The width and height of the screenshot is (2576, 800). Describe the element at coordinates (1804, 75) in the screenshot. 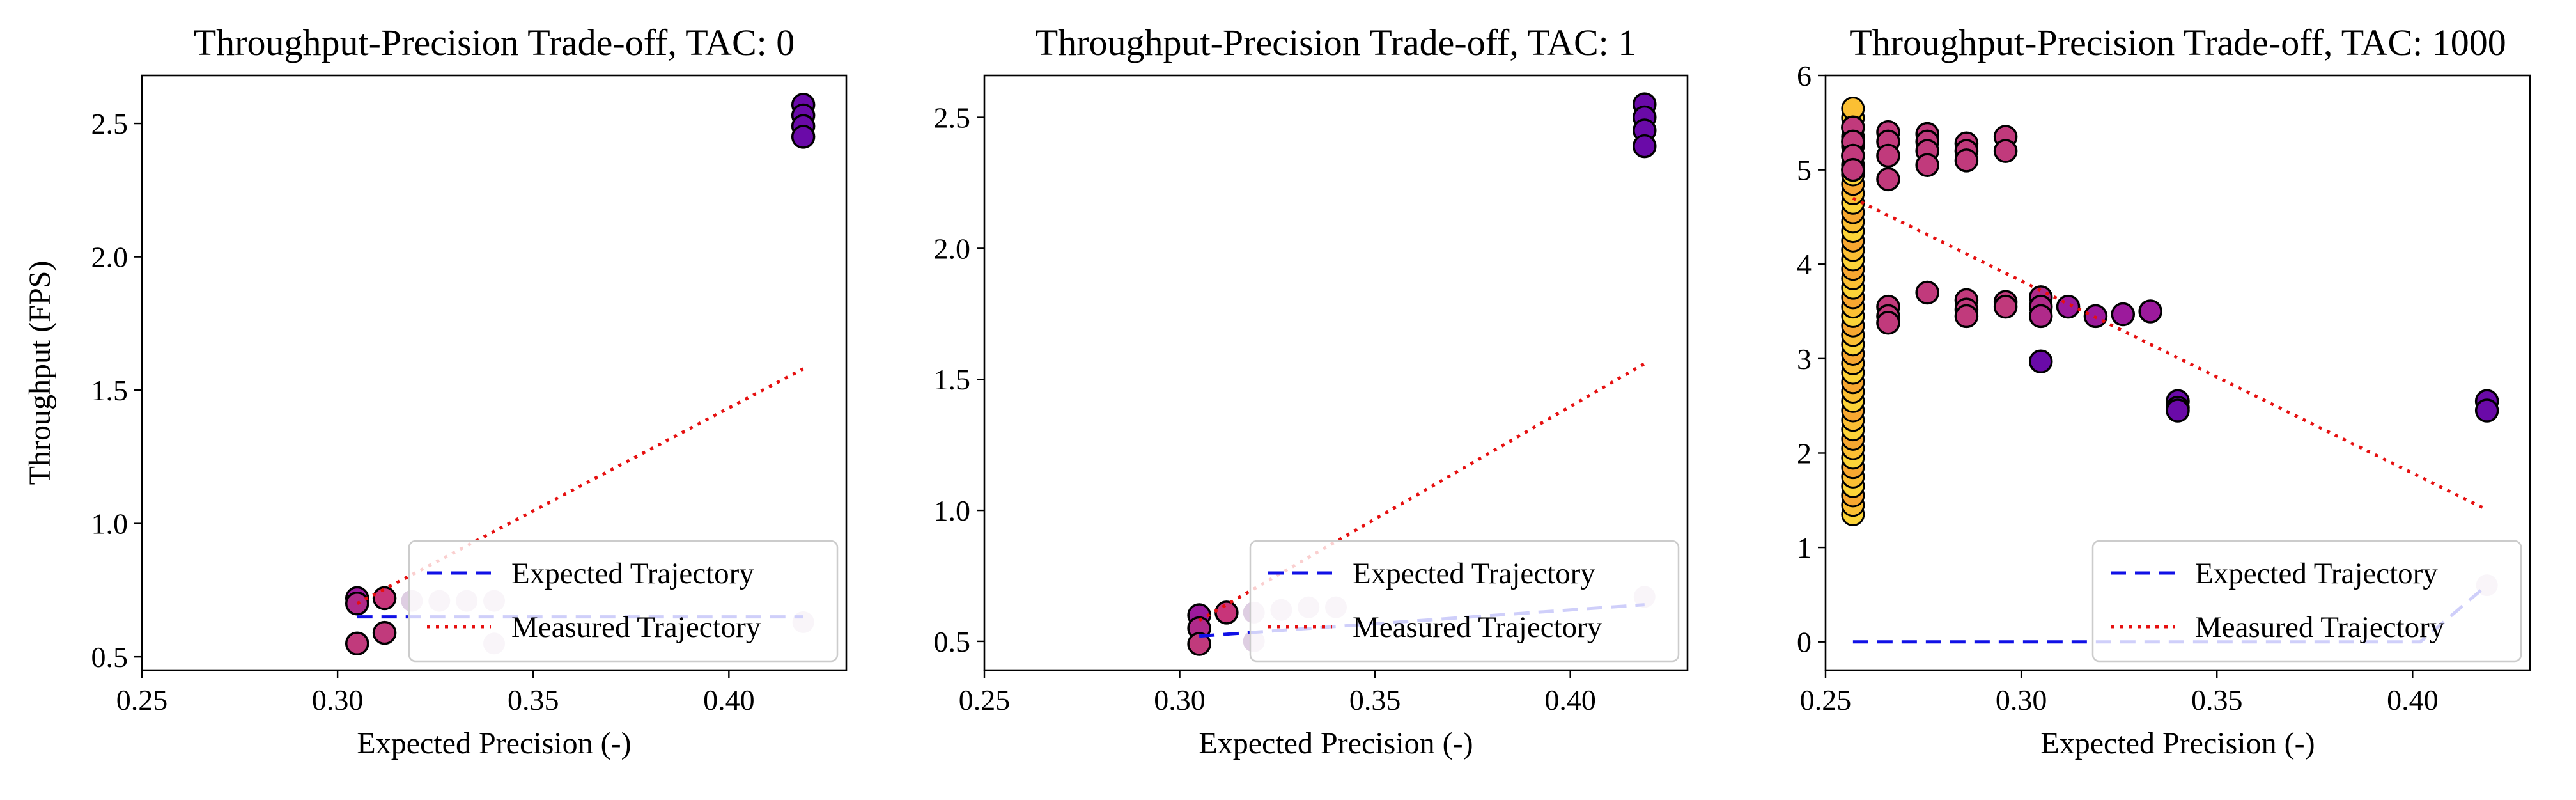

I see `y-tick-label: 6` at that location.